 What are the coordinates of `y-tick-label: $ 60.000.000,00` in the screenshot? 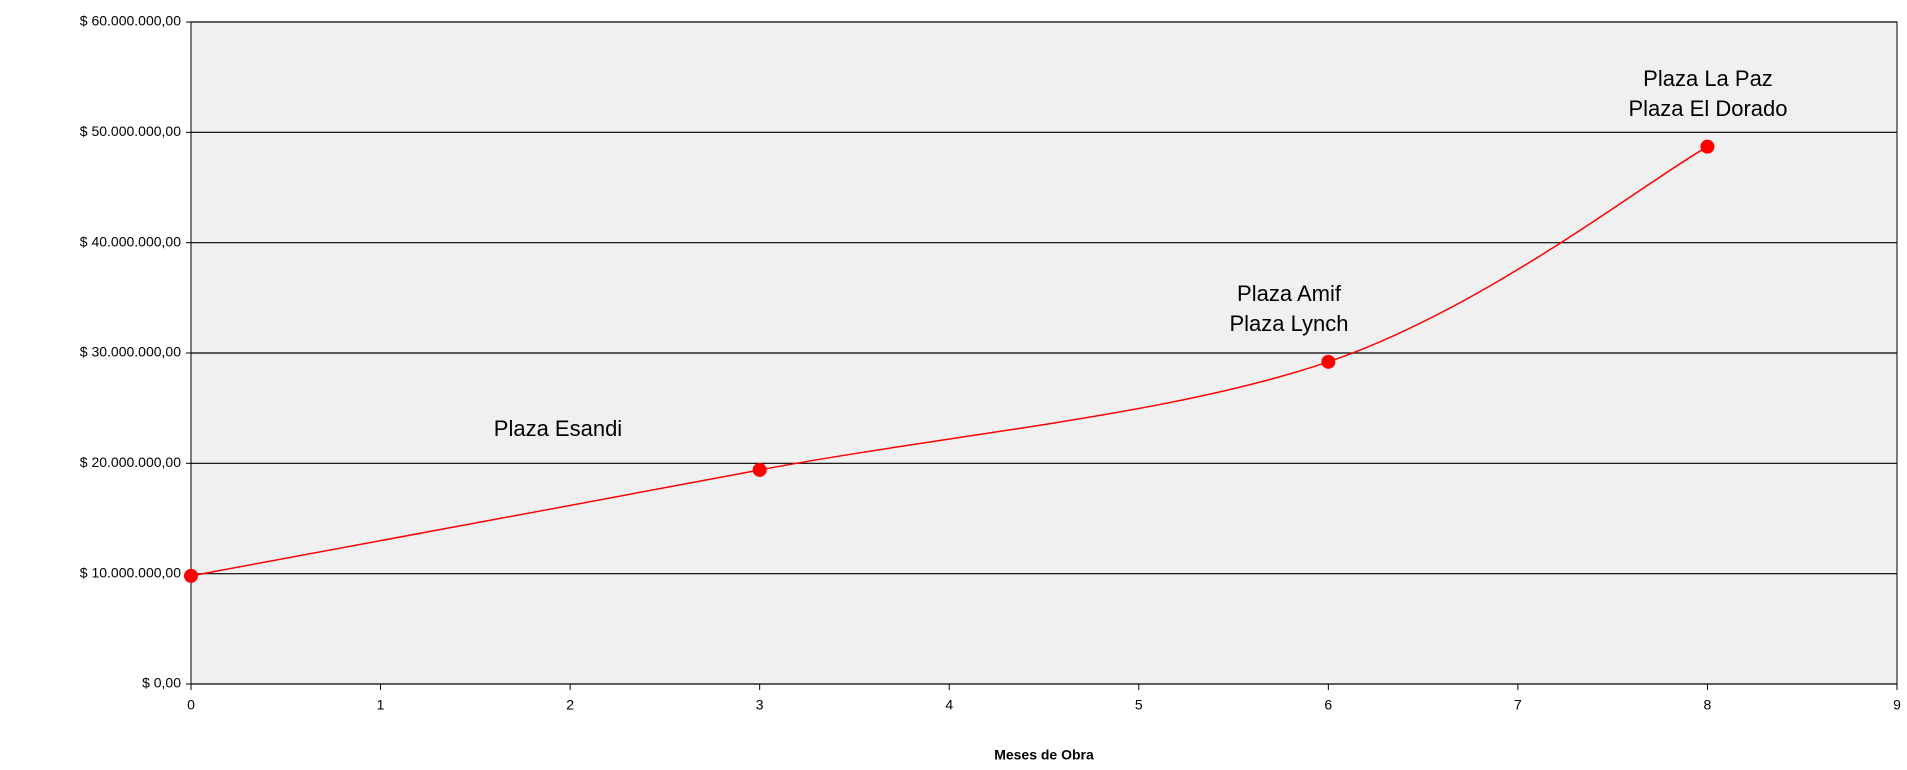 It's located at (130, 21).